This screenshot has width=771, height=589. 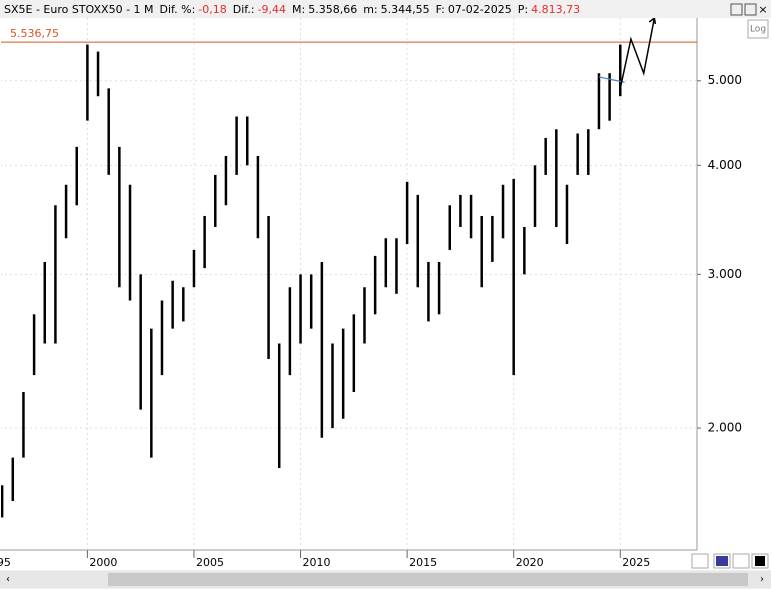 I want to click on scroll-left: ‹, so click(x=8, y=579).